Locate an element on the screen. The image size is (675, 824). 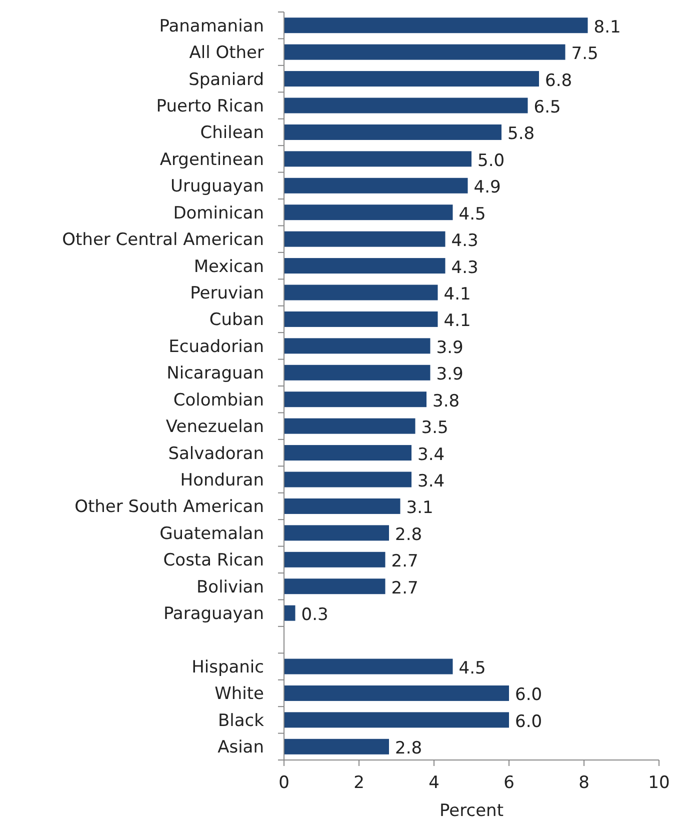
y-tick-label: Bolivian is located at coordinates (230, 587).